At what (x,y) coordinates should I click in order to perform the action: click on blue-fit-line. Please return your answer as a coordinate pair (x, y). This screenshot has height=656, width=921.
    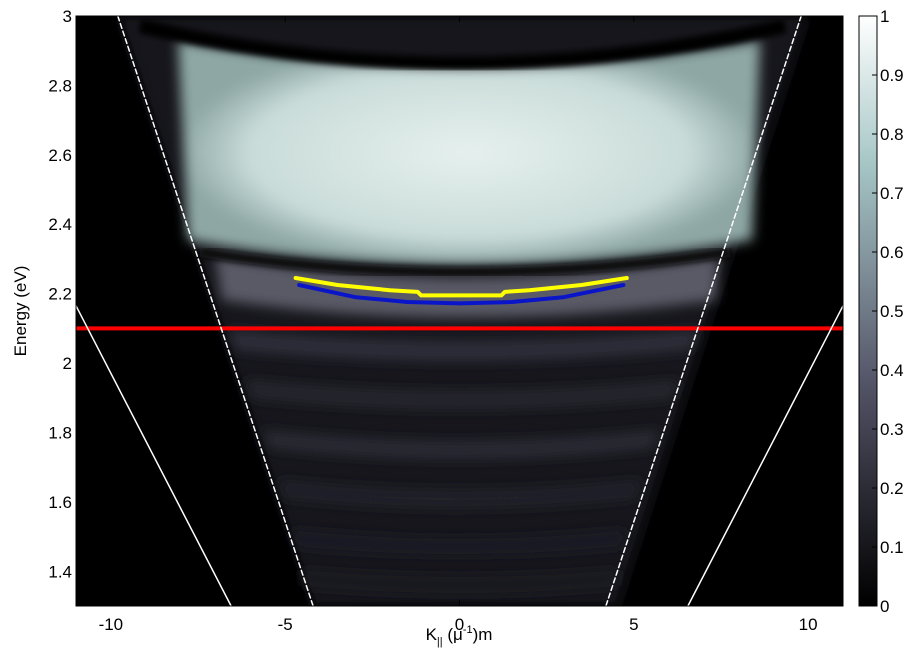
    Looking at the image, I should click on (461, 294).